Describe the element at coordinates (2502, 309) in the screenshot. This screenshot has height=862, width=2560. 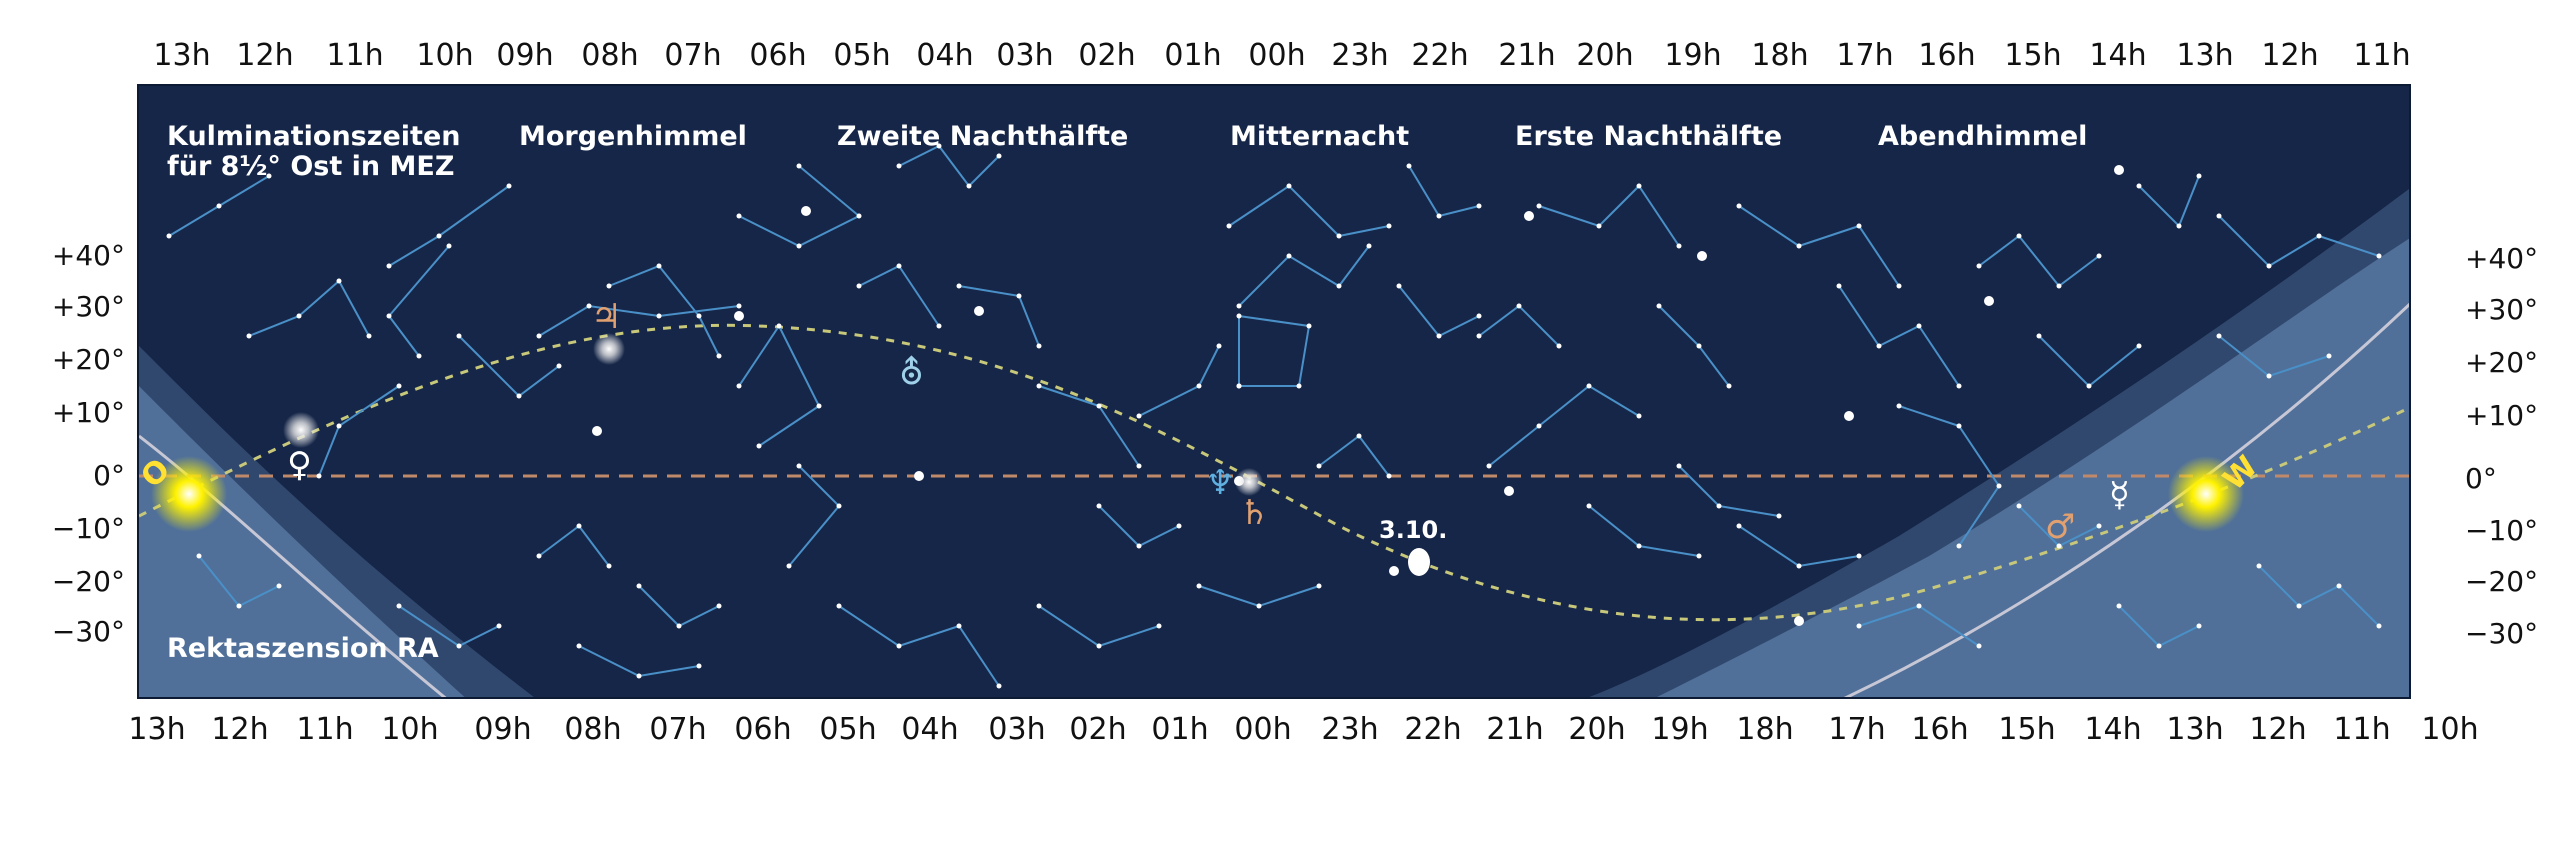
I see `dec-tick: +30°` at that location.